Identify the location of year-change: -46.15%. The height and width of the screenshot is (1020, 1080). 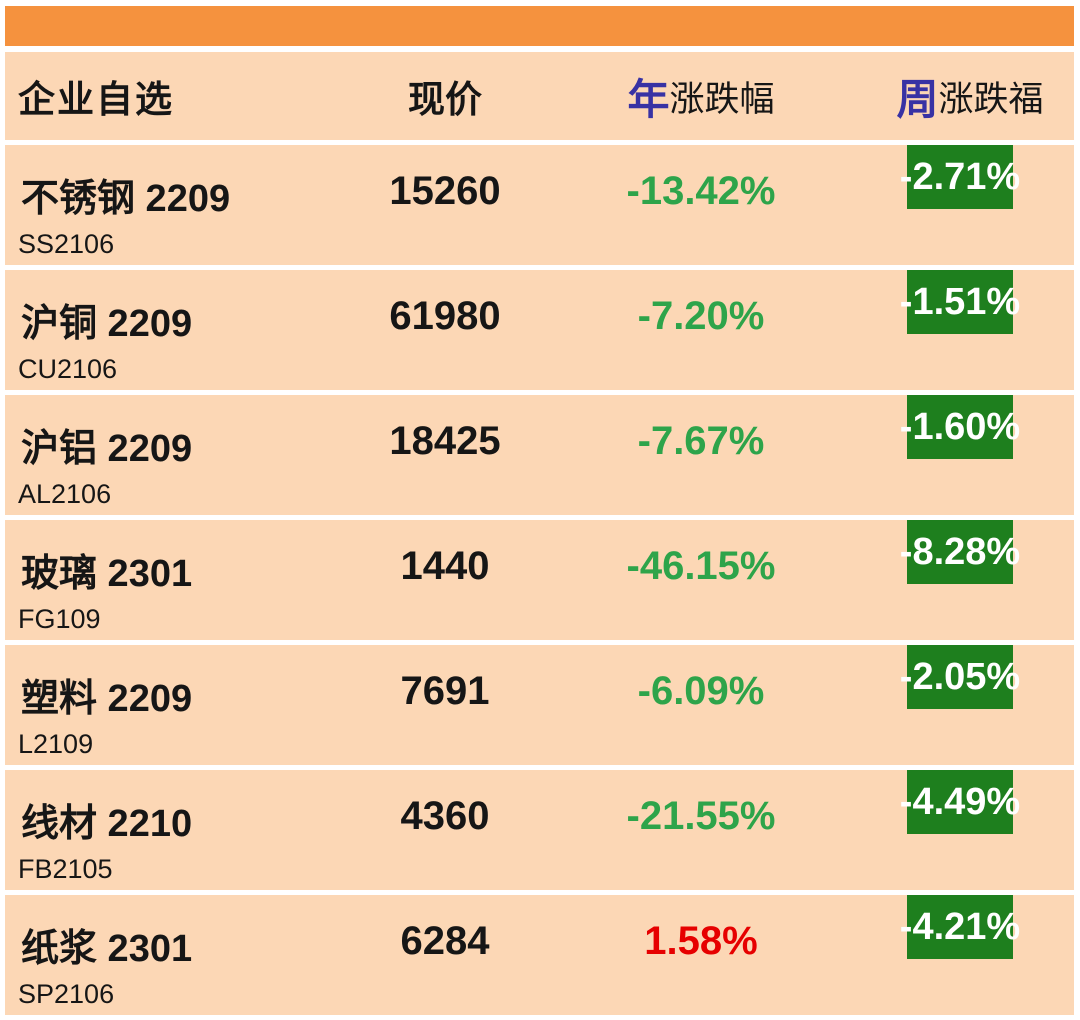
(701, 566).